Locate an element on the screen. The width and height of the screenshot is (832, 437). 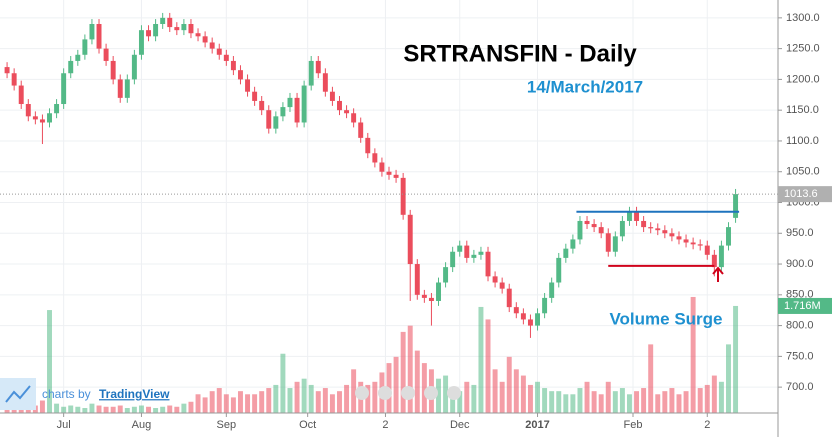
x-tick-label: Feb is located at coordinates (633, 425).